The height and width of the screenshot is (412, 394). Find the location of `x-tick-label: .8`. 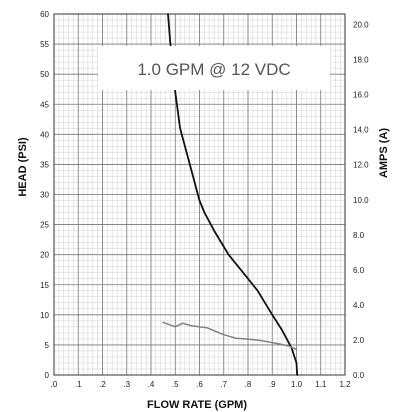

x-tick-label: .8 is located at coordinates (248, 384).